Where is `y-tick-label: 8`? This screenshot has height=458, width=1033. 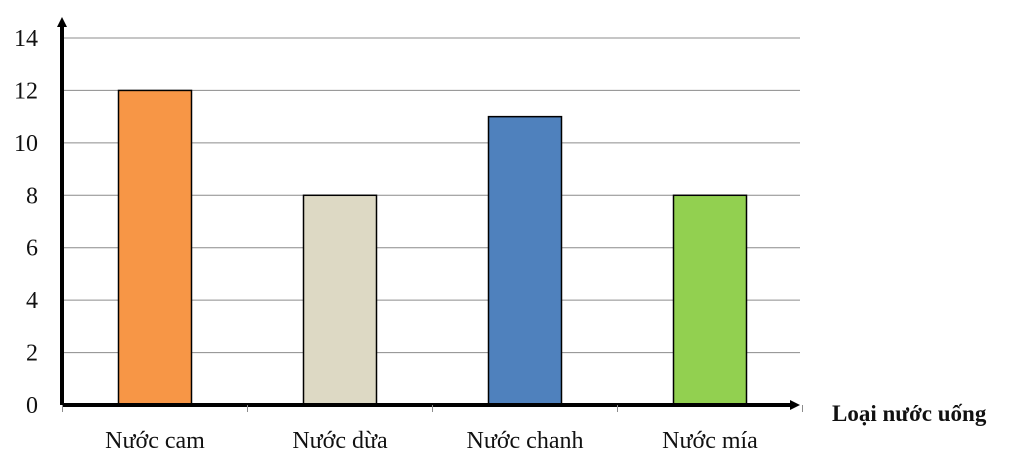
y-tick-label: 8 is located at coordinates (32, 196).